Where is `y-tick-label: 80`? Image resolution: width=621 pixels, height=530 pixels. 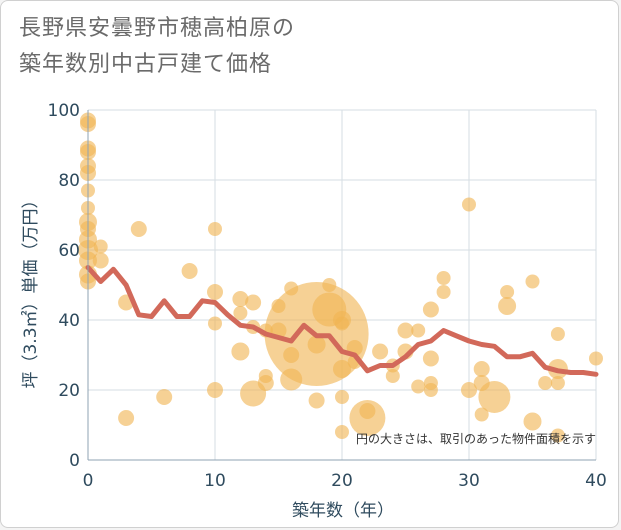
y-tick-label: 80 is located at coordinates (69, 181).